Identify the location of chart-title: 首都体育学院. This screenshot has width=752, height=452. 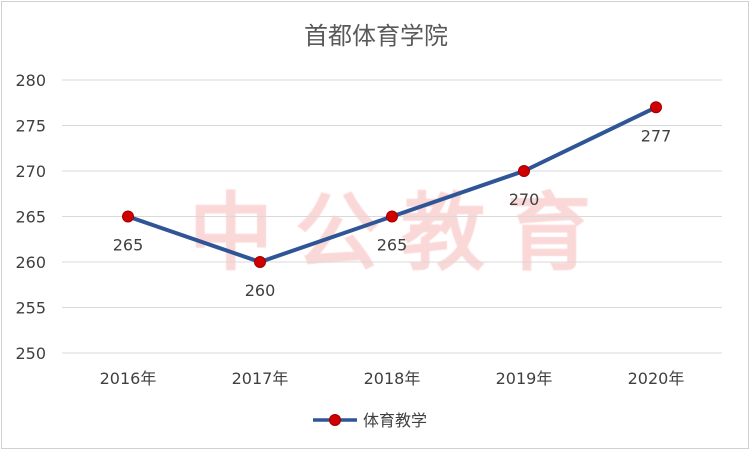
(376, 36).